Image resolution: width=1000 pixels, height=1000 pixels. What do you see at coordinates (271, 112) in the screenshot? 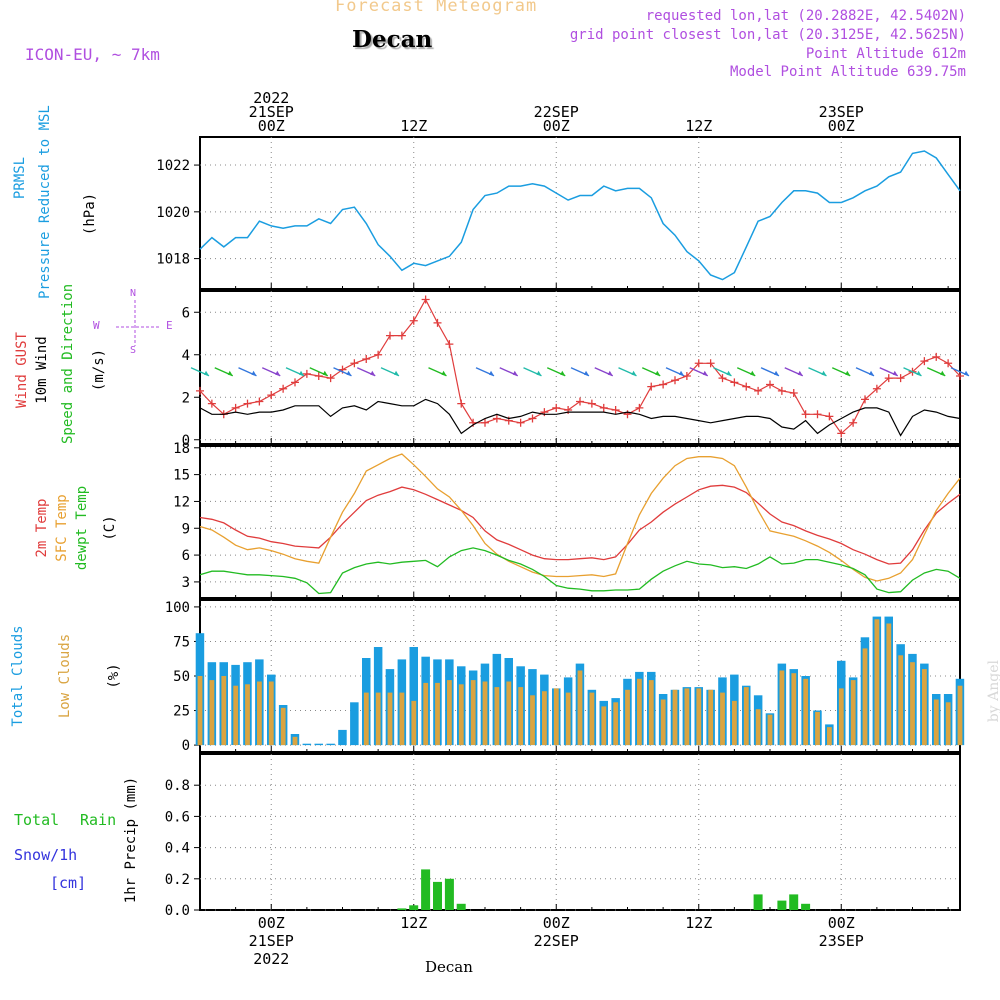
I see `top-time-label: 21SEP` at bounding box center [271, 112].